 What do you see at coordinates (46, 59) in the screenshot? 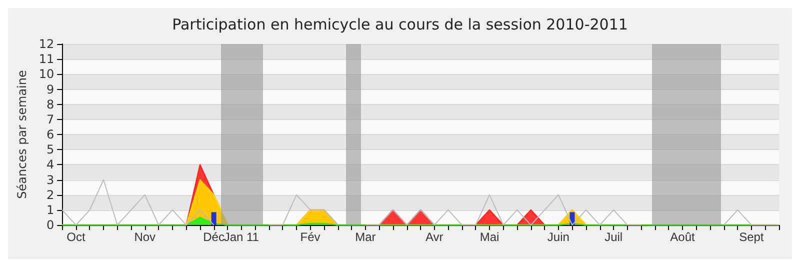
I see `y-tick-label: 11` at bounding box center [46, 59].